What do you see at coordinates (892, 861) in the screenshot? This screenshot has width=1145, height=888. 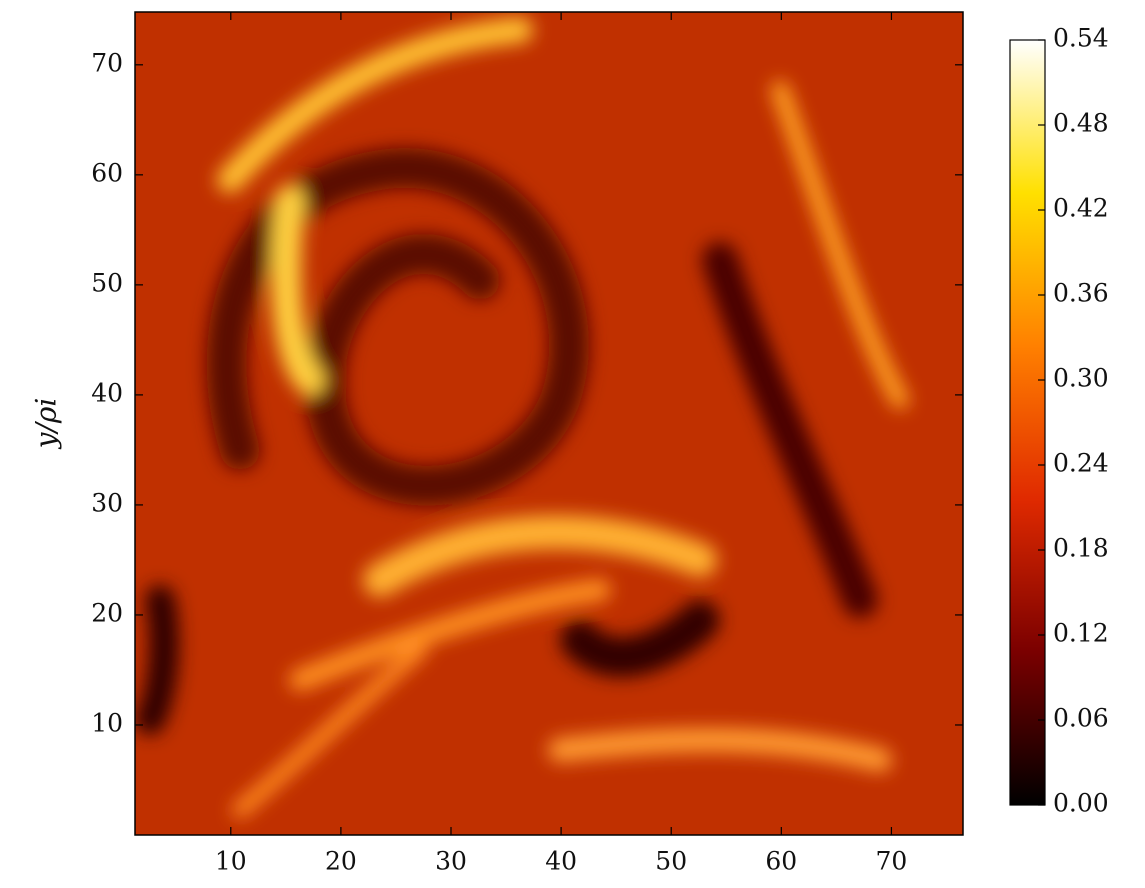 I see `x-tick-label: 70` at bounding box center [892, 861].